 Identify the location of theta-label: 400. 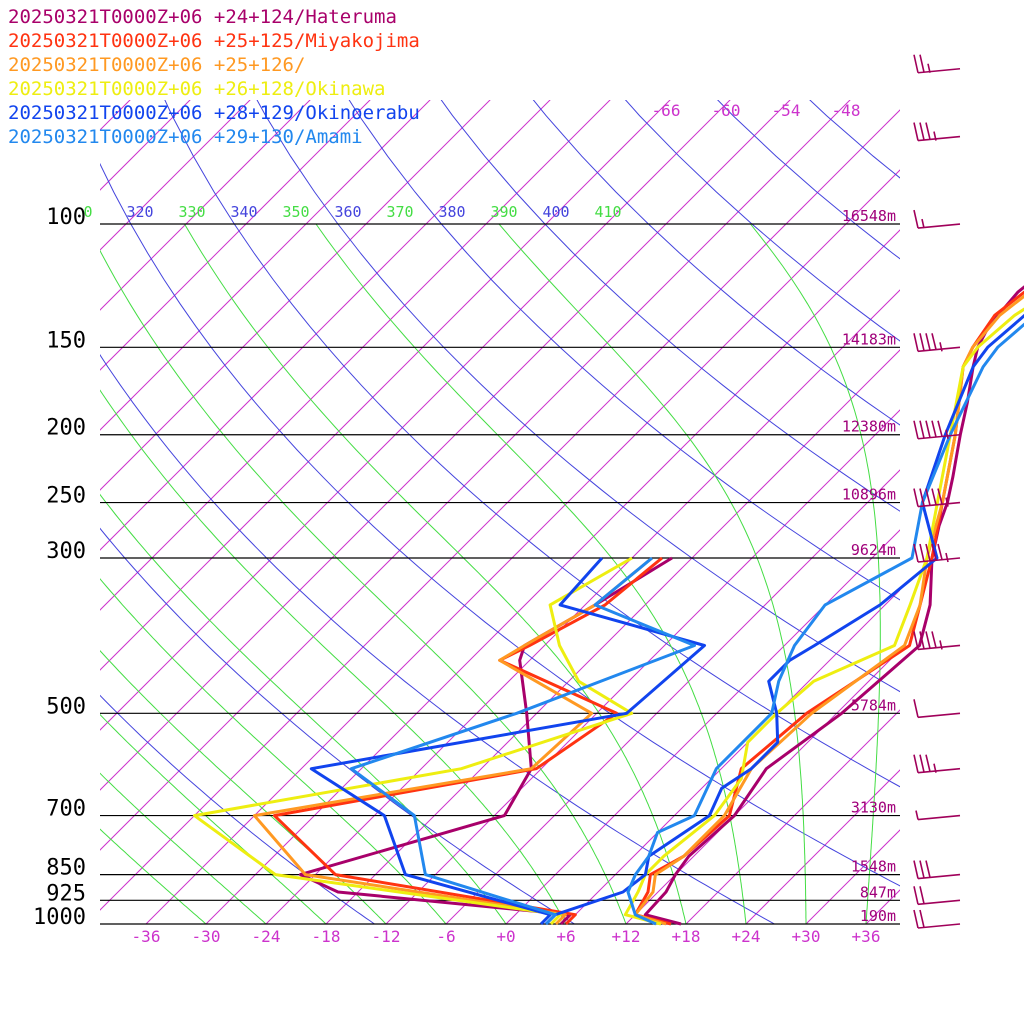
(555, 212).